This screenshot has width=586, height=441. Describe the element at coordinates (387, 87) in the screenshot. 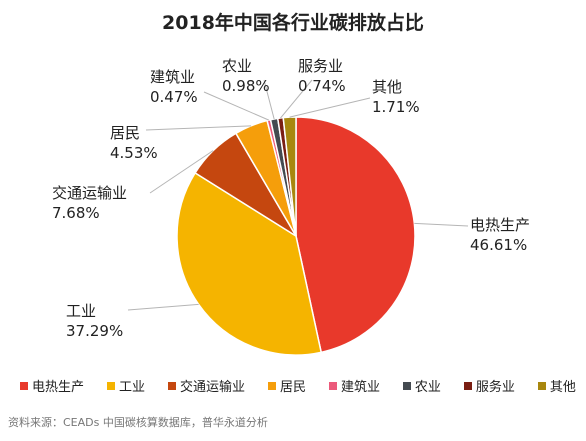

I see `slice-label: 其他` at that location.